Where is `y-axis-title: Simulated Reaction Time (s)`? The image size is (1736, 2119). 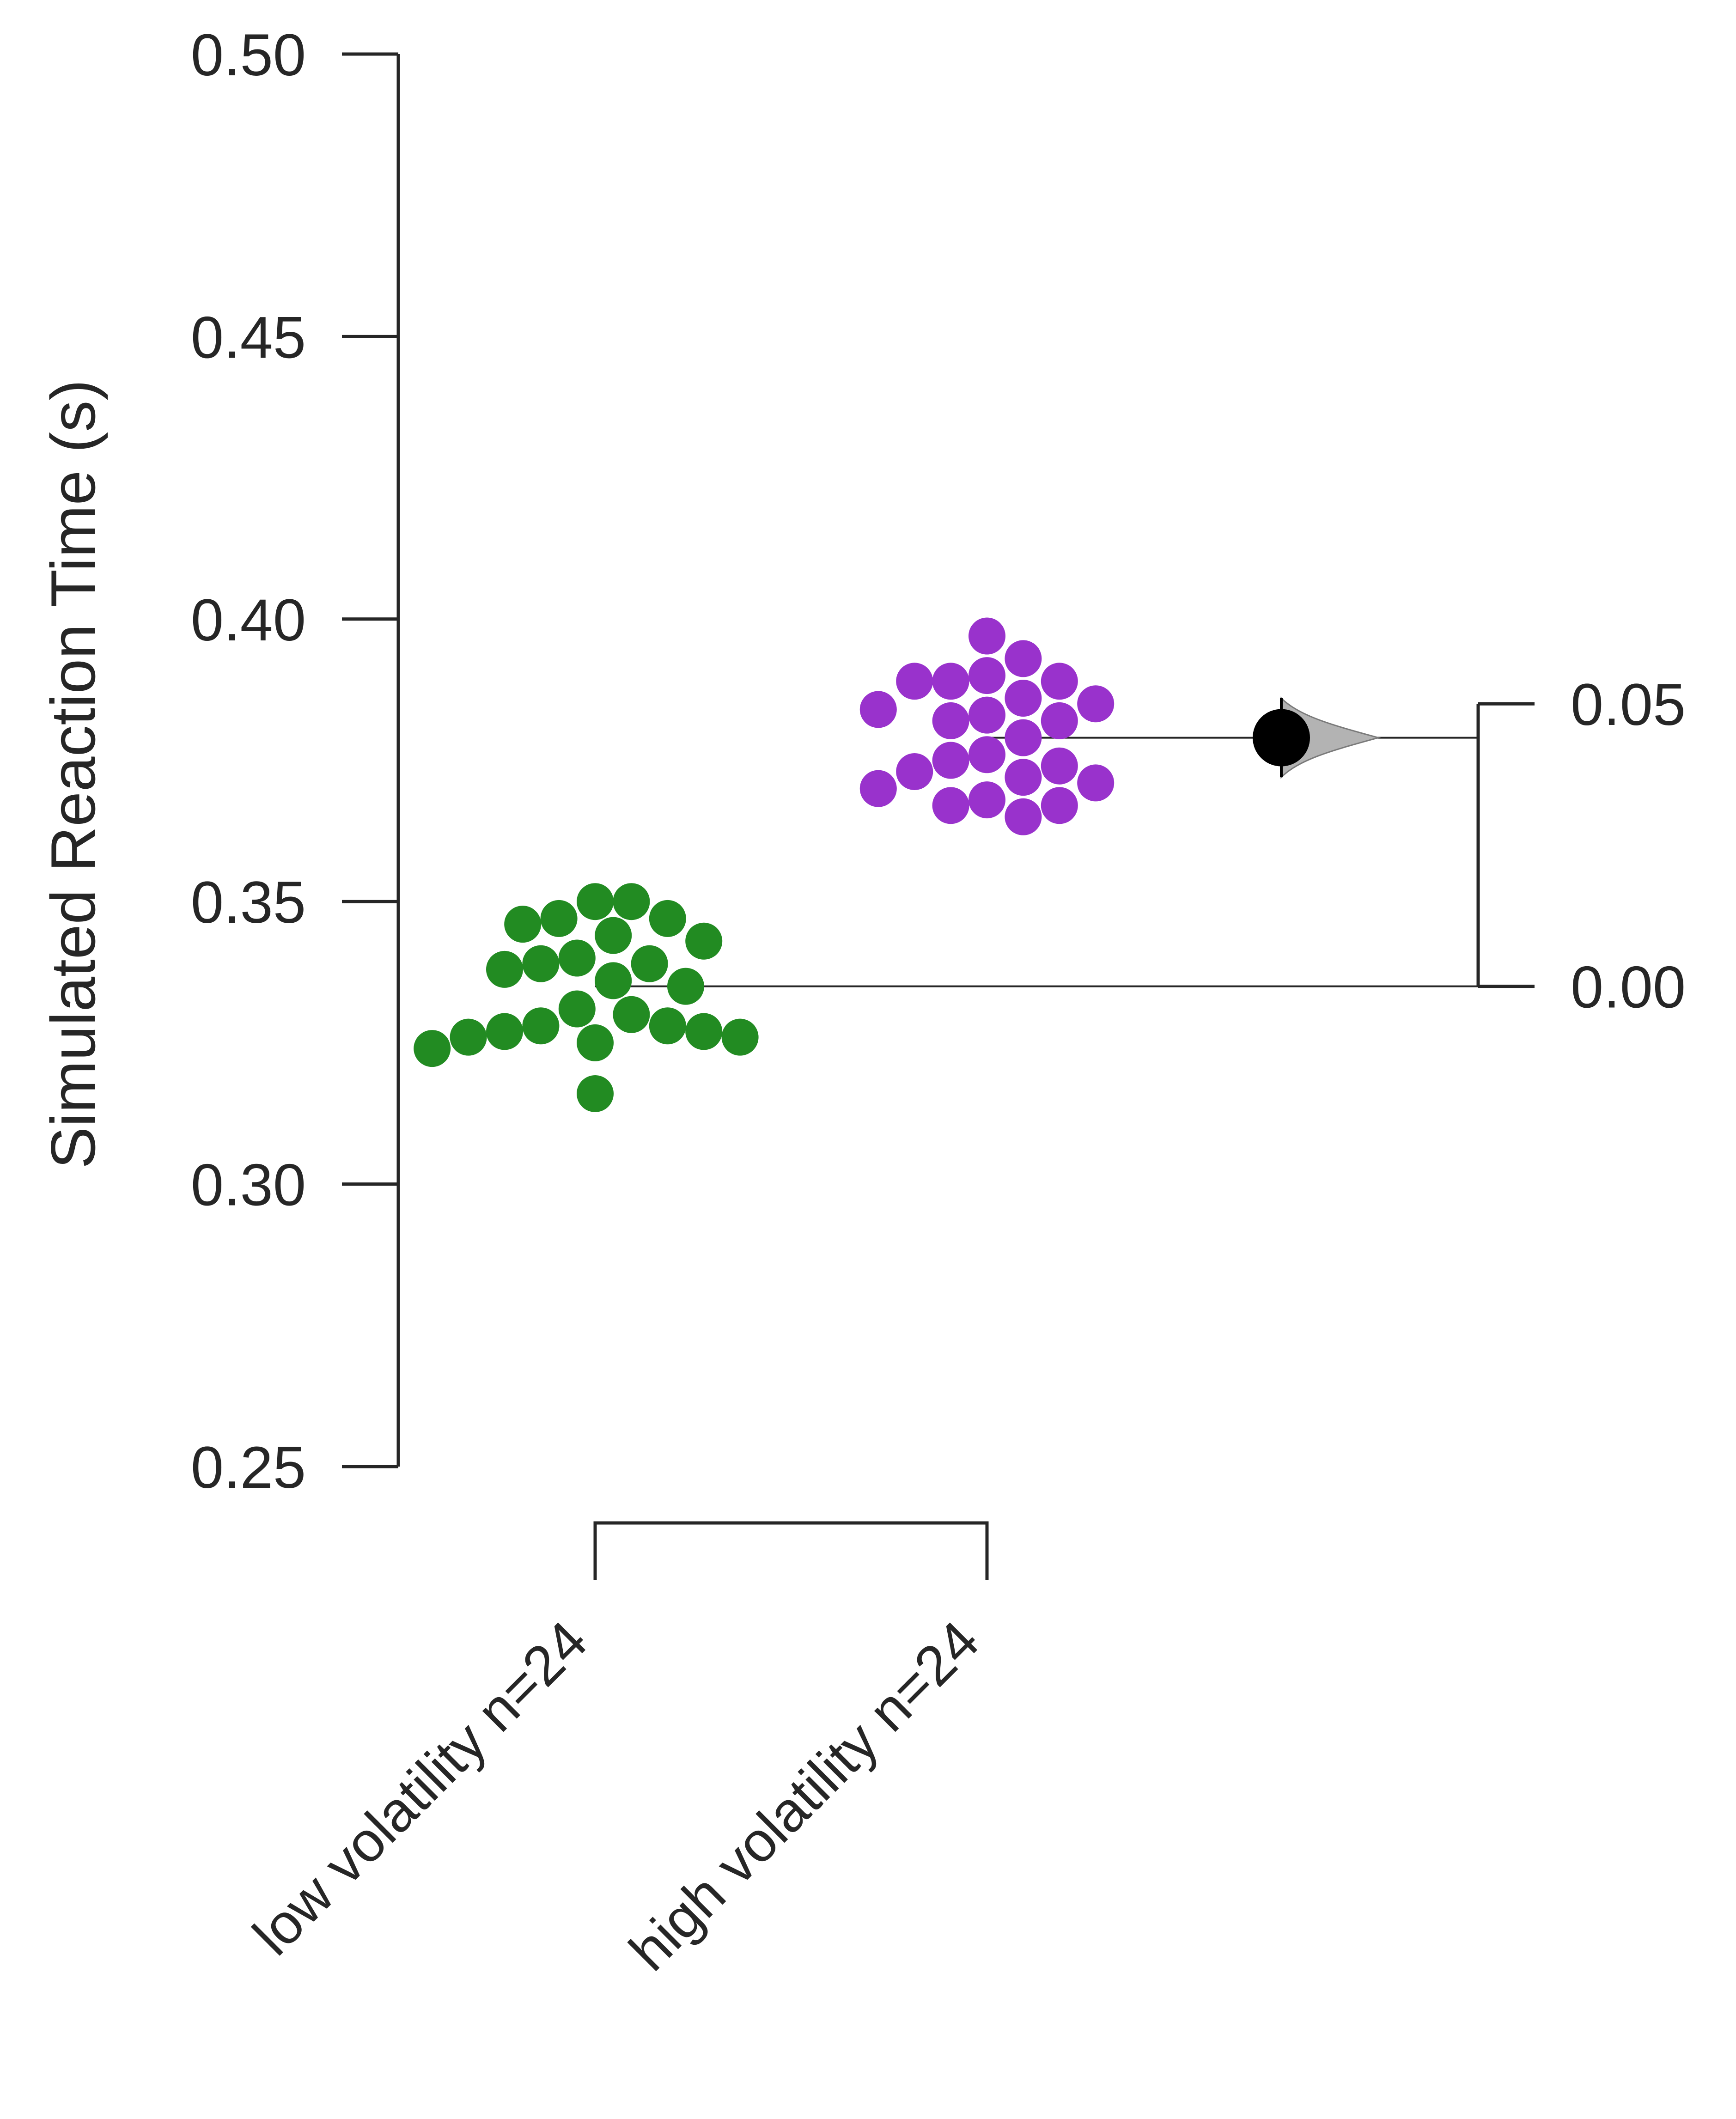
y-axis-title: Simulated Reaction Time (s) is located at coordinates (73, 774).